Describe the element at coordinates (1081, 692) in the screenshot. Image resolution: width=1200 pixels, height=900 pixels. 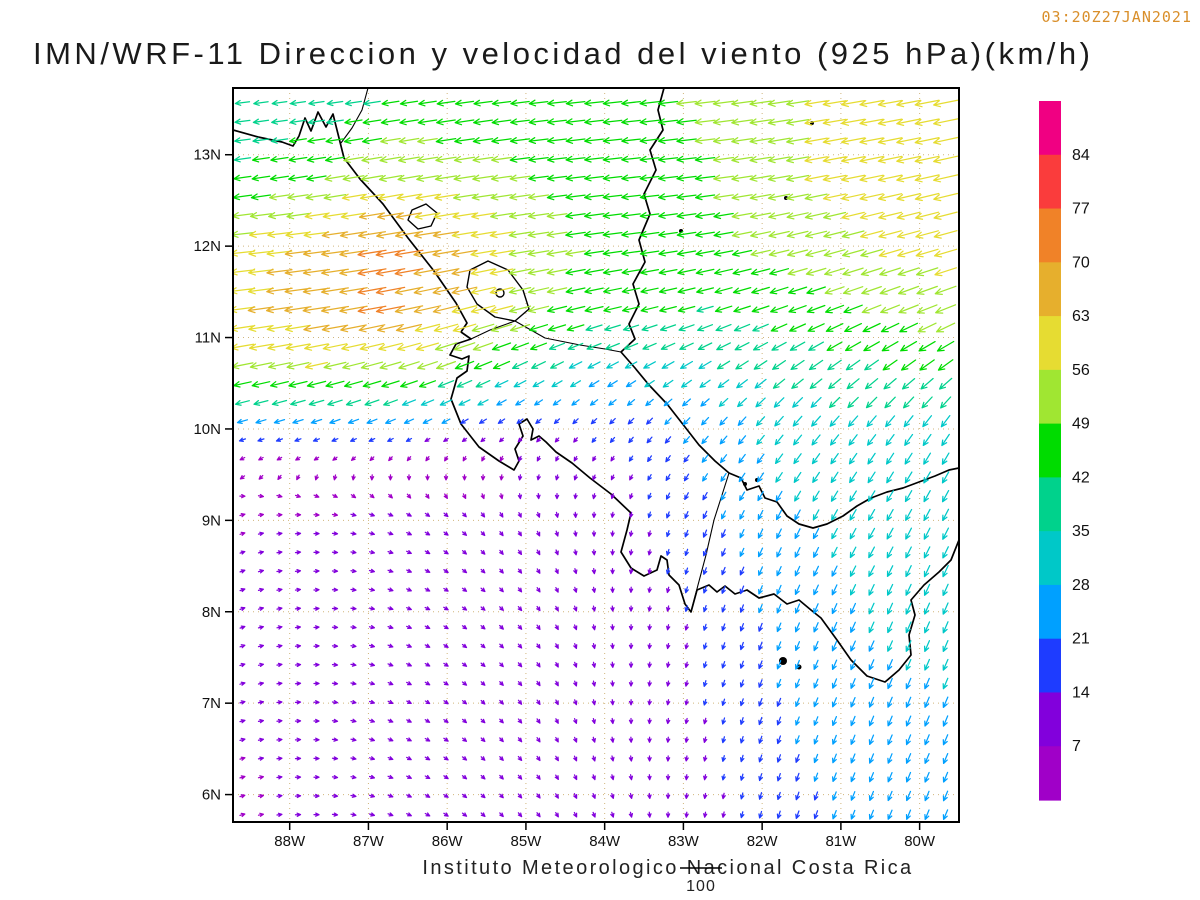
I see `colorbar-label: 14` at that location.